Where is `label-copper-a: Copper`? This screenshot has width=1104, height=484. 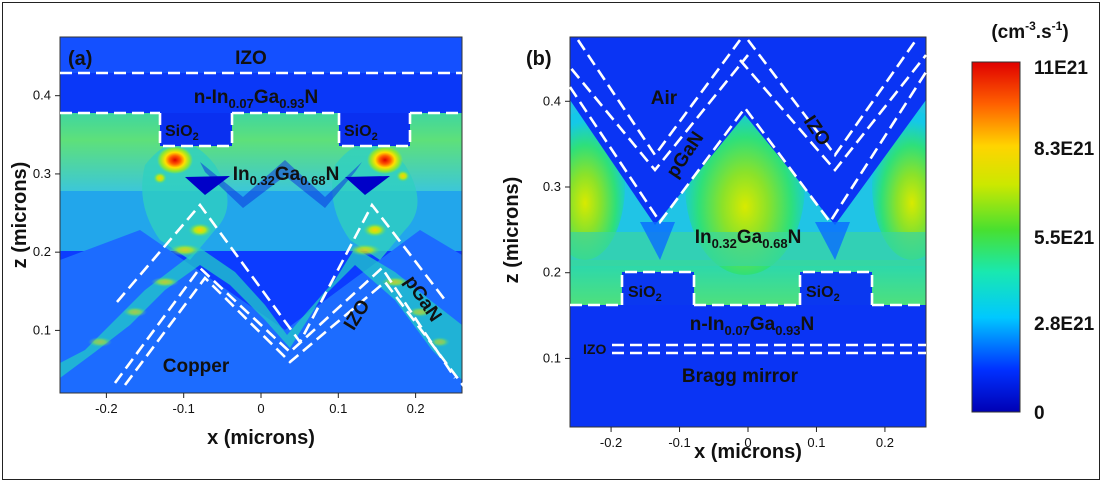 label-copper-a: Copper is located at coordinates (196, 366).